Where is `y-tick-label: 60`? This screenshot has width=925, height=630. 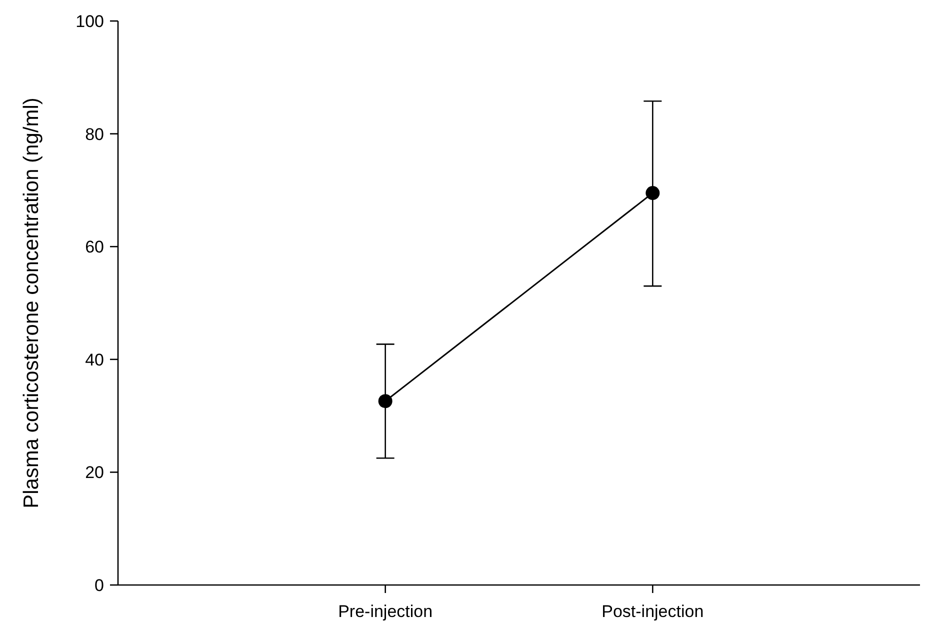
y-tick-label: 60 is located at coordinates (94, 247).